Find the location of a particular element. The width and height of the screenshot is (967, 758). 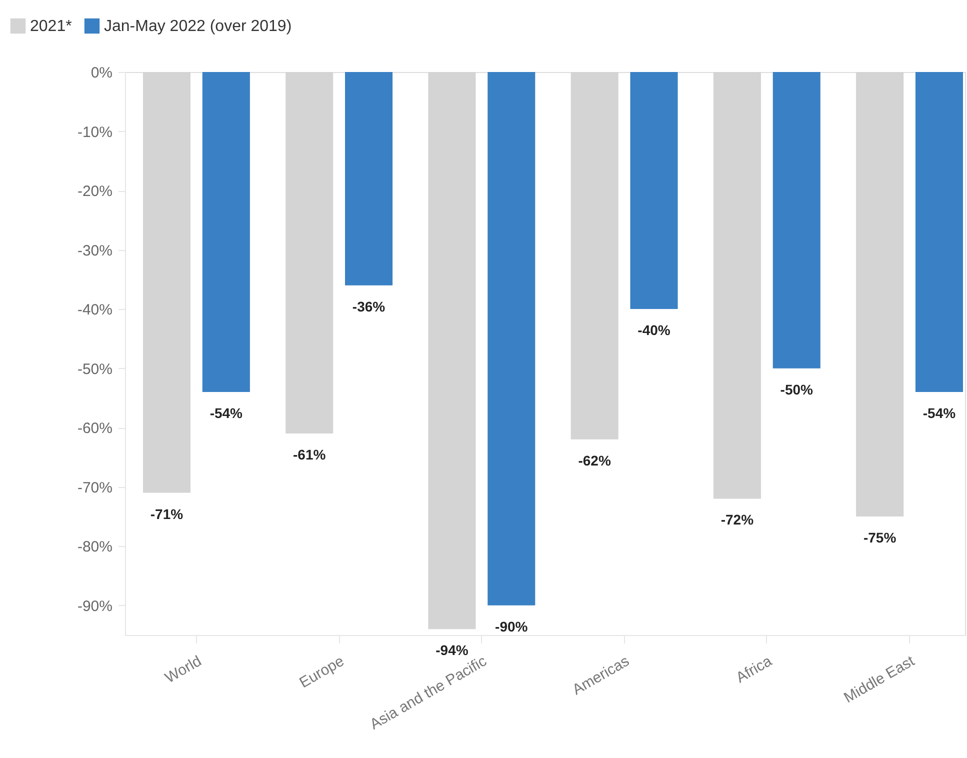

y-tick-label: -50% is located at coordinates (94, 369).